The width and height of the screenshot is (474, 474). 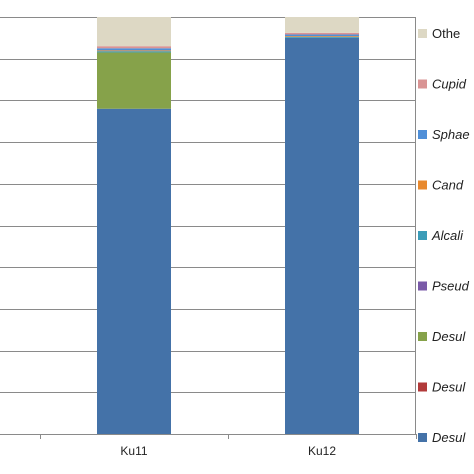 I want to click on bar-segment-ku11-s2, so click(x=134, y=80).